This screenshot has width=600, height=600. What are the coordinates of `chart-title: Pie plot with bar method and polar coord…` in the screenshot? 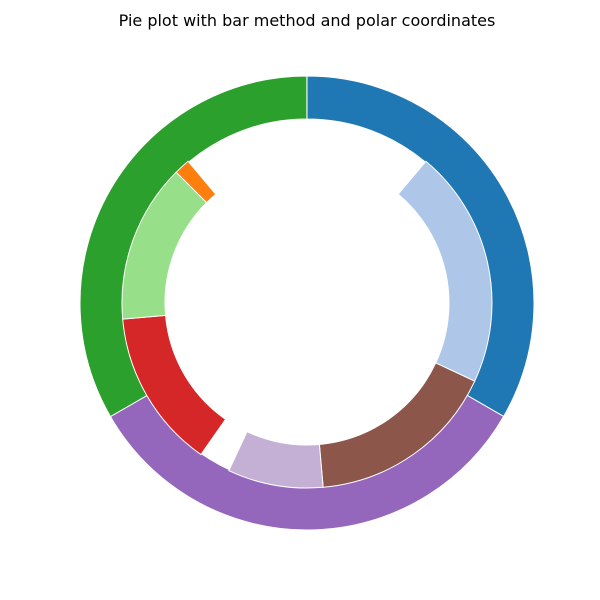 It's located at (307, 20).